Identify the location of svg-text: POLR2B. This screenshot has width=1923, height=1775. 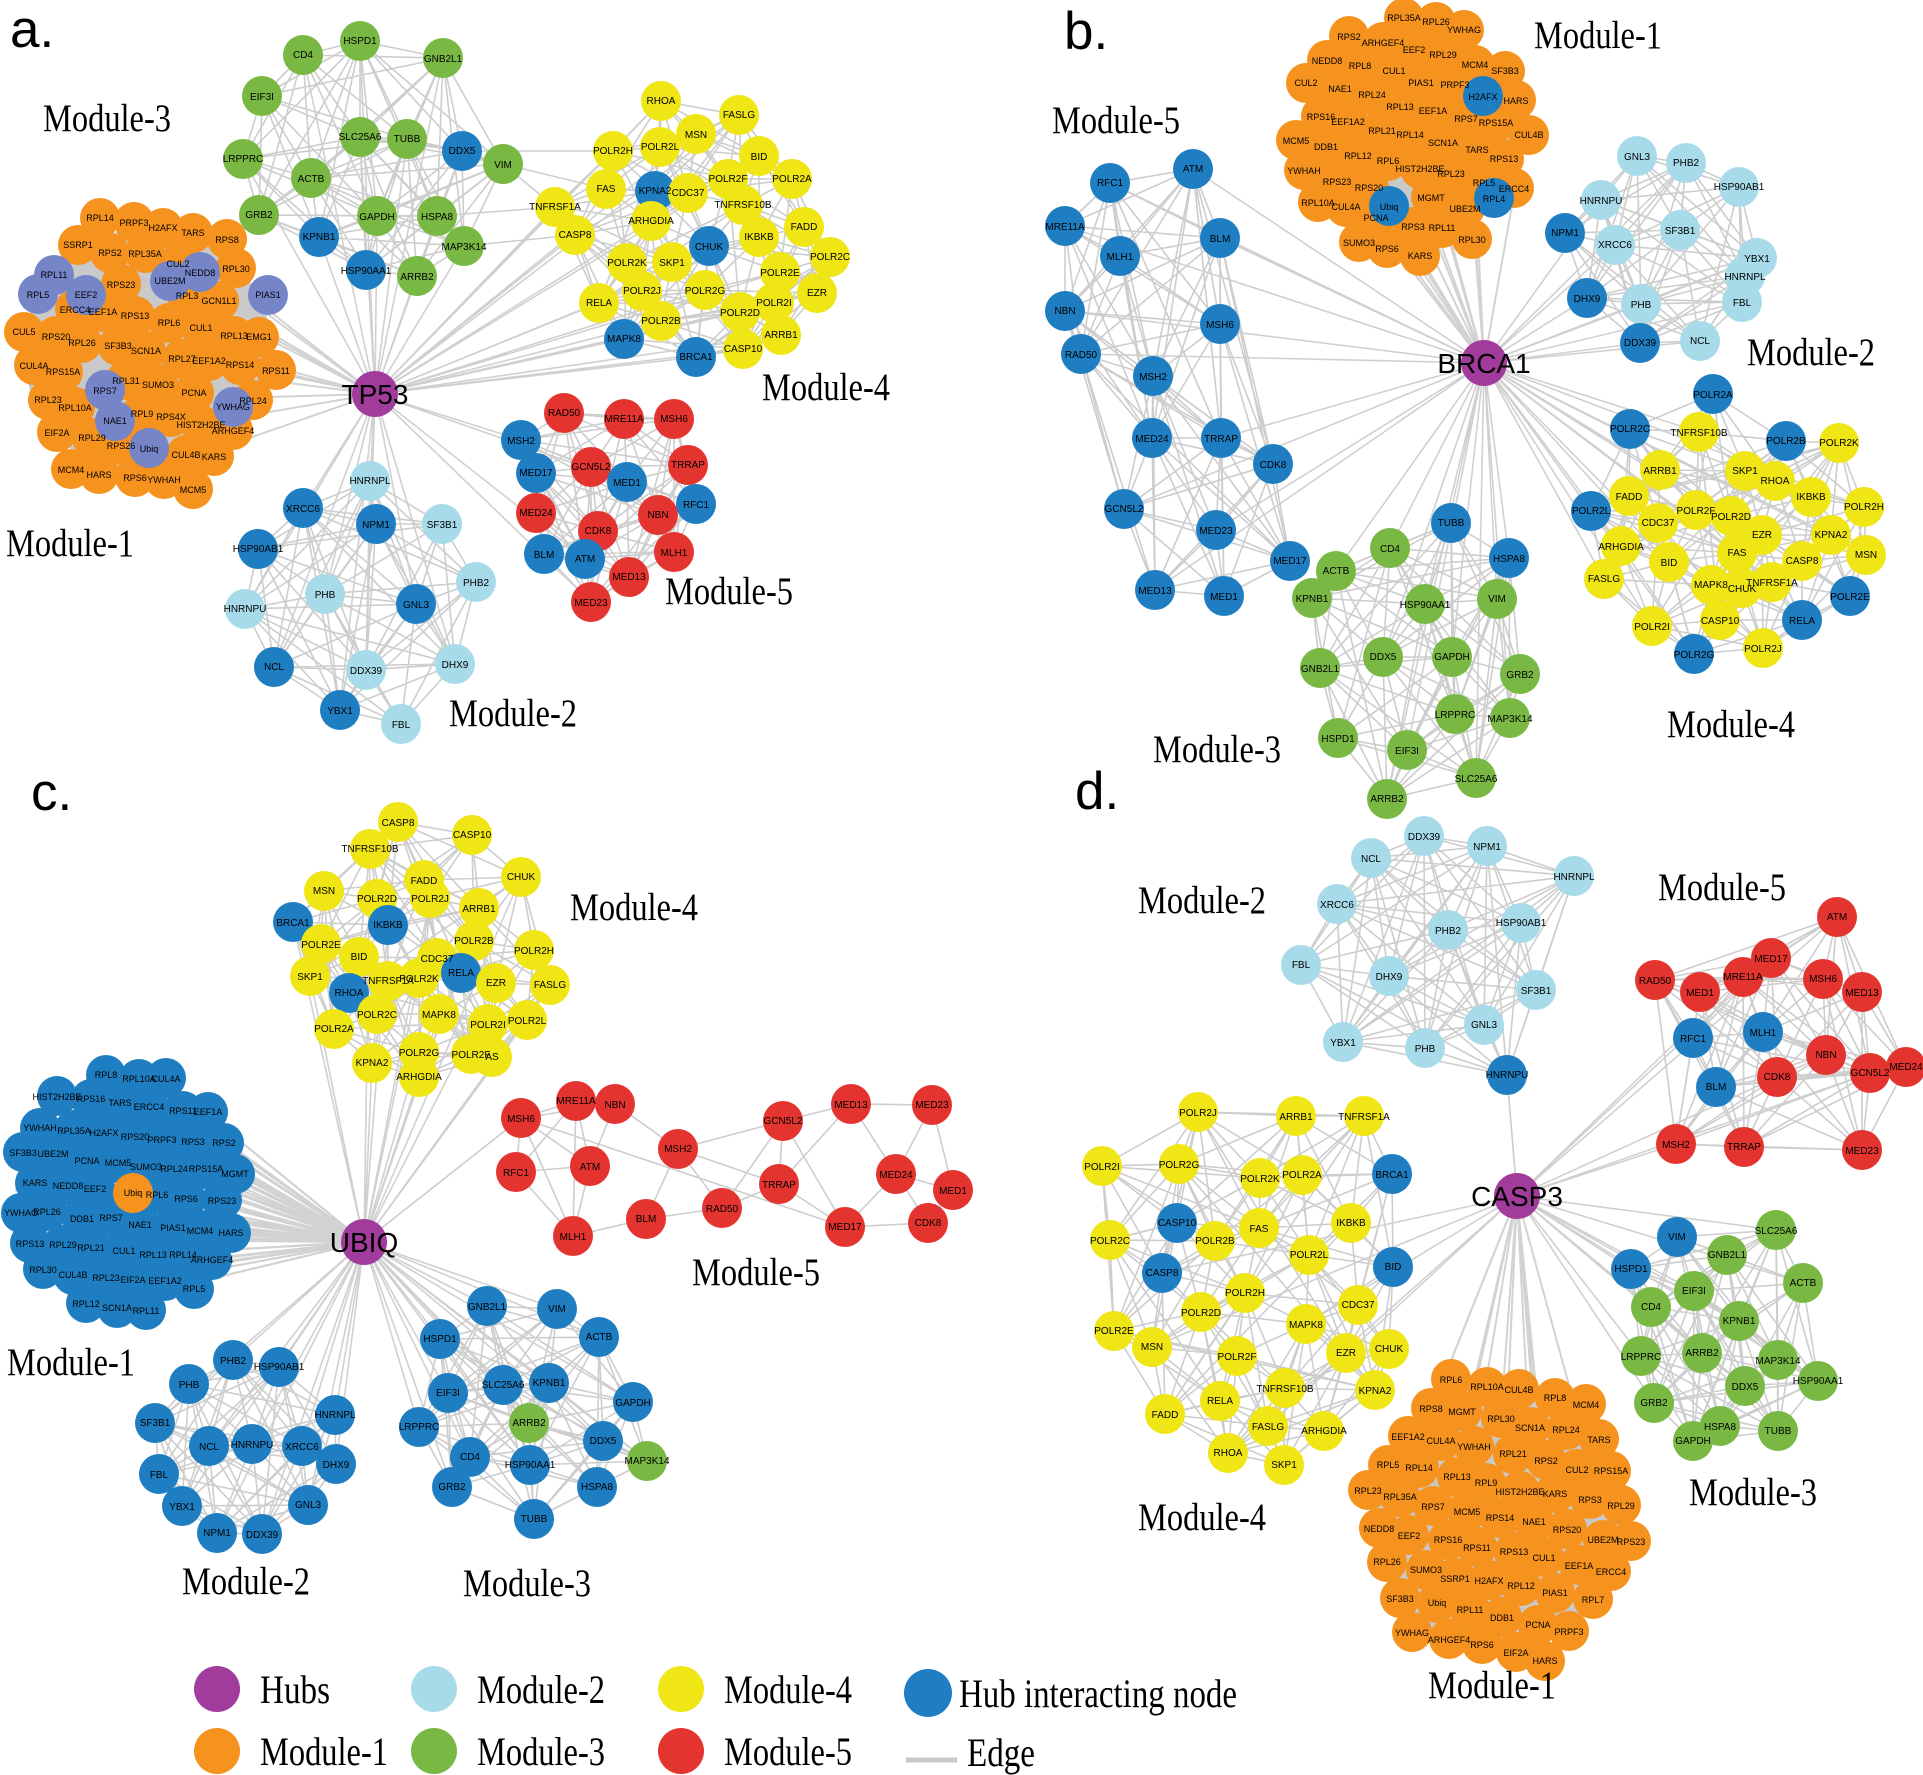
(661, 321).